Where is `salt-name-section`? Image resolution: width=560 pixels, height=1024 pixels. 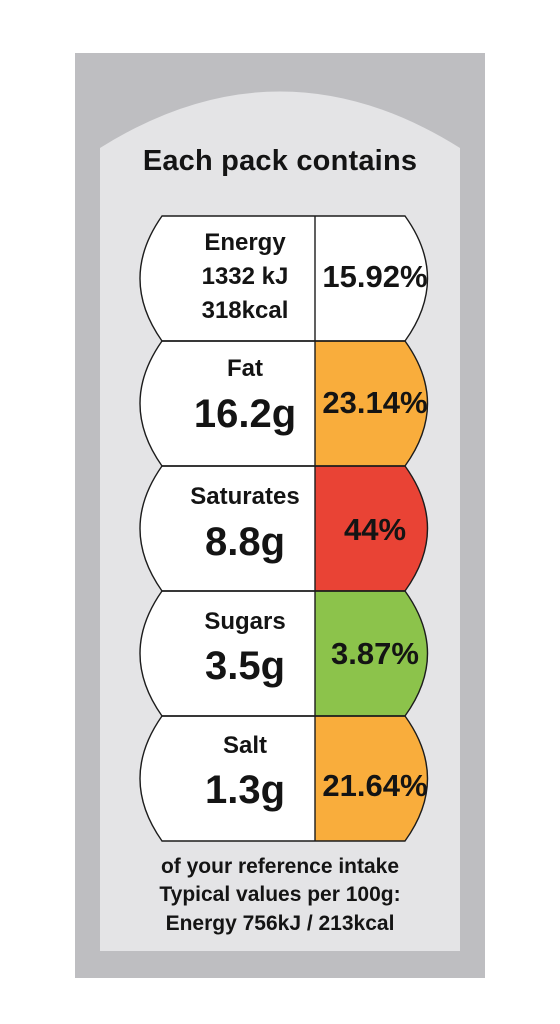 salt-name-section is located at coordinates (227, 778).